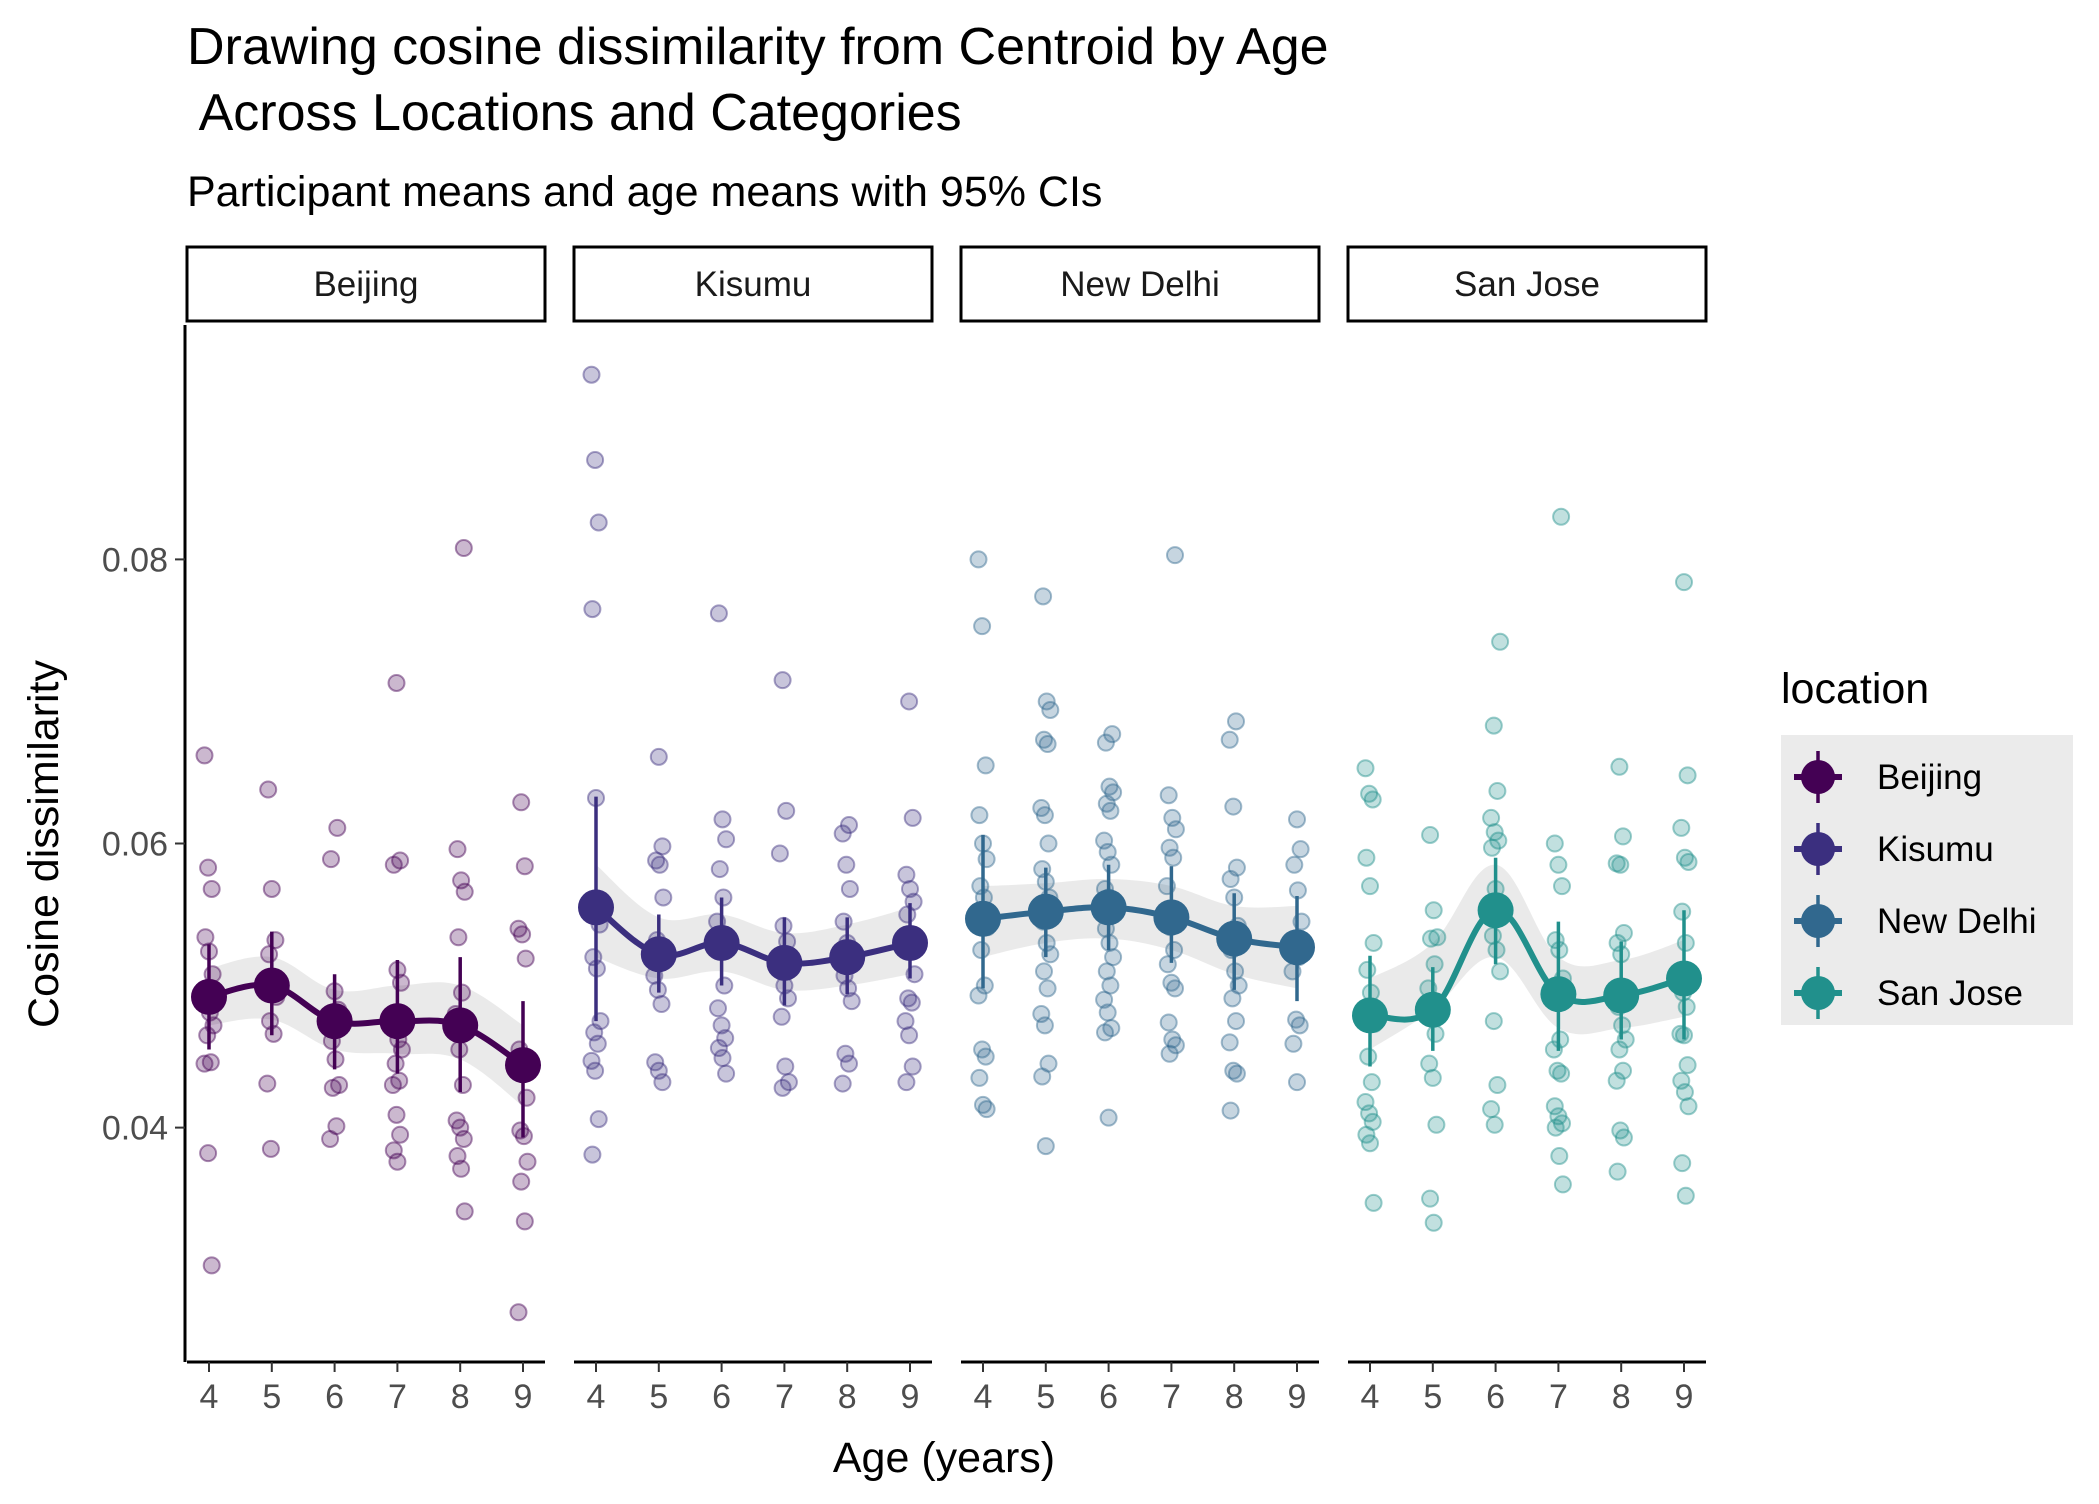 The image size is (2099, 1504). What do you see at coordinates (365, 284) in the screenshot?
I see `strip-label-beijing: Beijing` at bounding box center [365, 284].